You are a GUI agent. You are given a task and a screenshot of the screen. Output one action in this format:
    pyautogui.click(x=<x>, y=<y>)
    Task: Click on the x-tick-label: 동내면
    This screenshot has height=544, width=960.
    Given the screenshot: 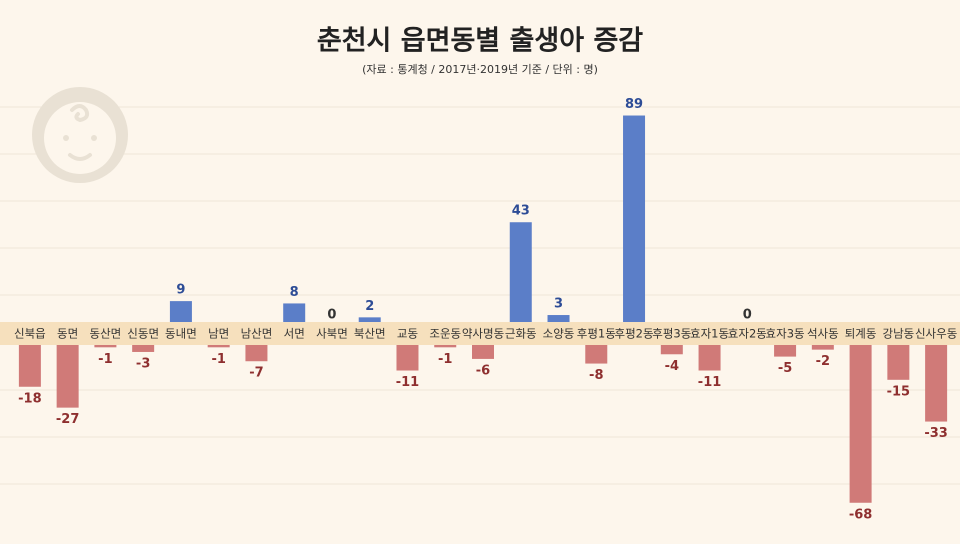 What is the action you would take?
    pyautogui.click(x=181, y=334)
    